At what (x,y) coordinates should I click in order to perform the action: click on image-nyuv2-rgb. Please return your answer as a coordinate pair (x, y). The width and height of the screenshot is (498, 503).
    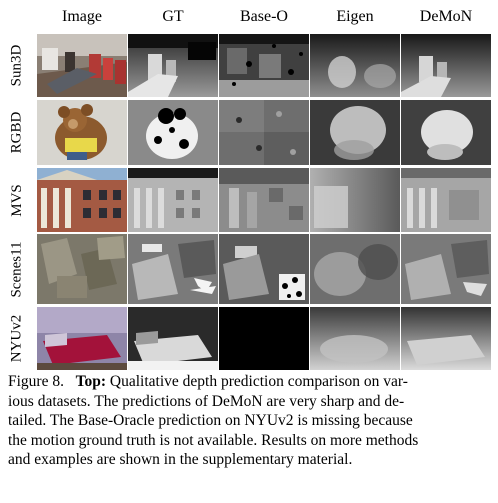
    Looking at the image, I should click on (82, 338).